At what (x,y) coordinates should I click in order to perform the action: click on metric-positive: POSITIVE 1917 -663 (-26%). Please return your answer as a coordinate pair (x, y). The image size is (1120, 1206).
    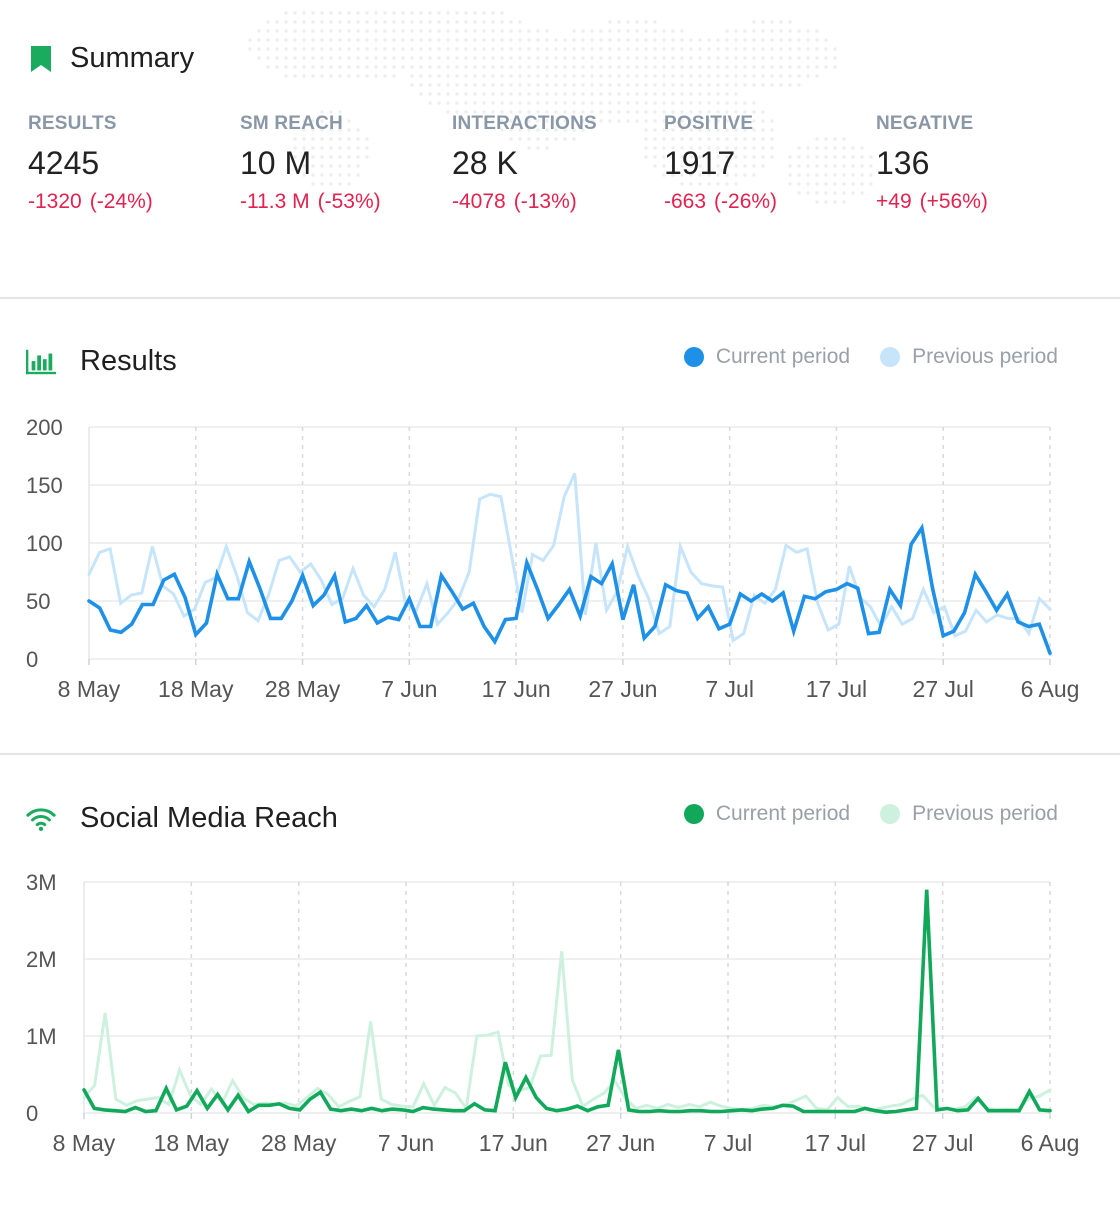
    Looking at the image, I should click on (764, 163).